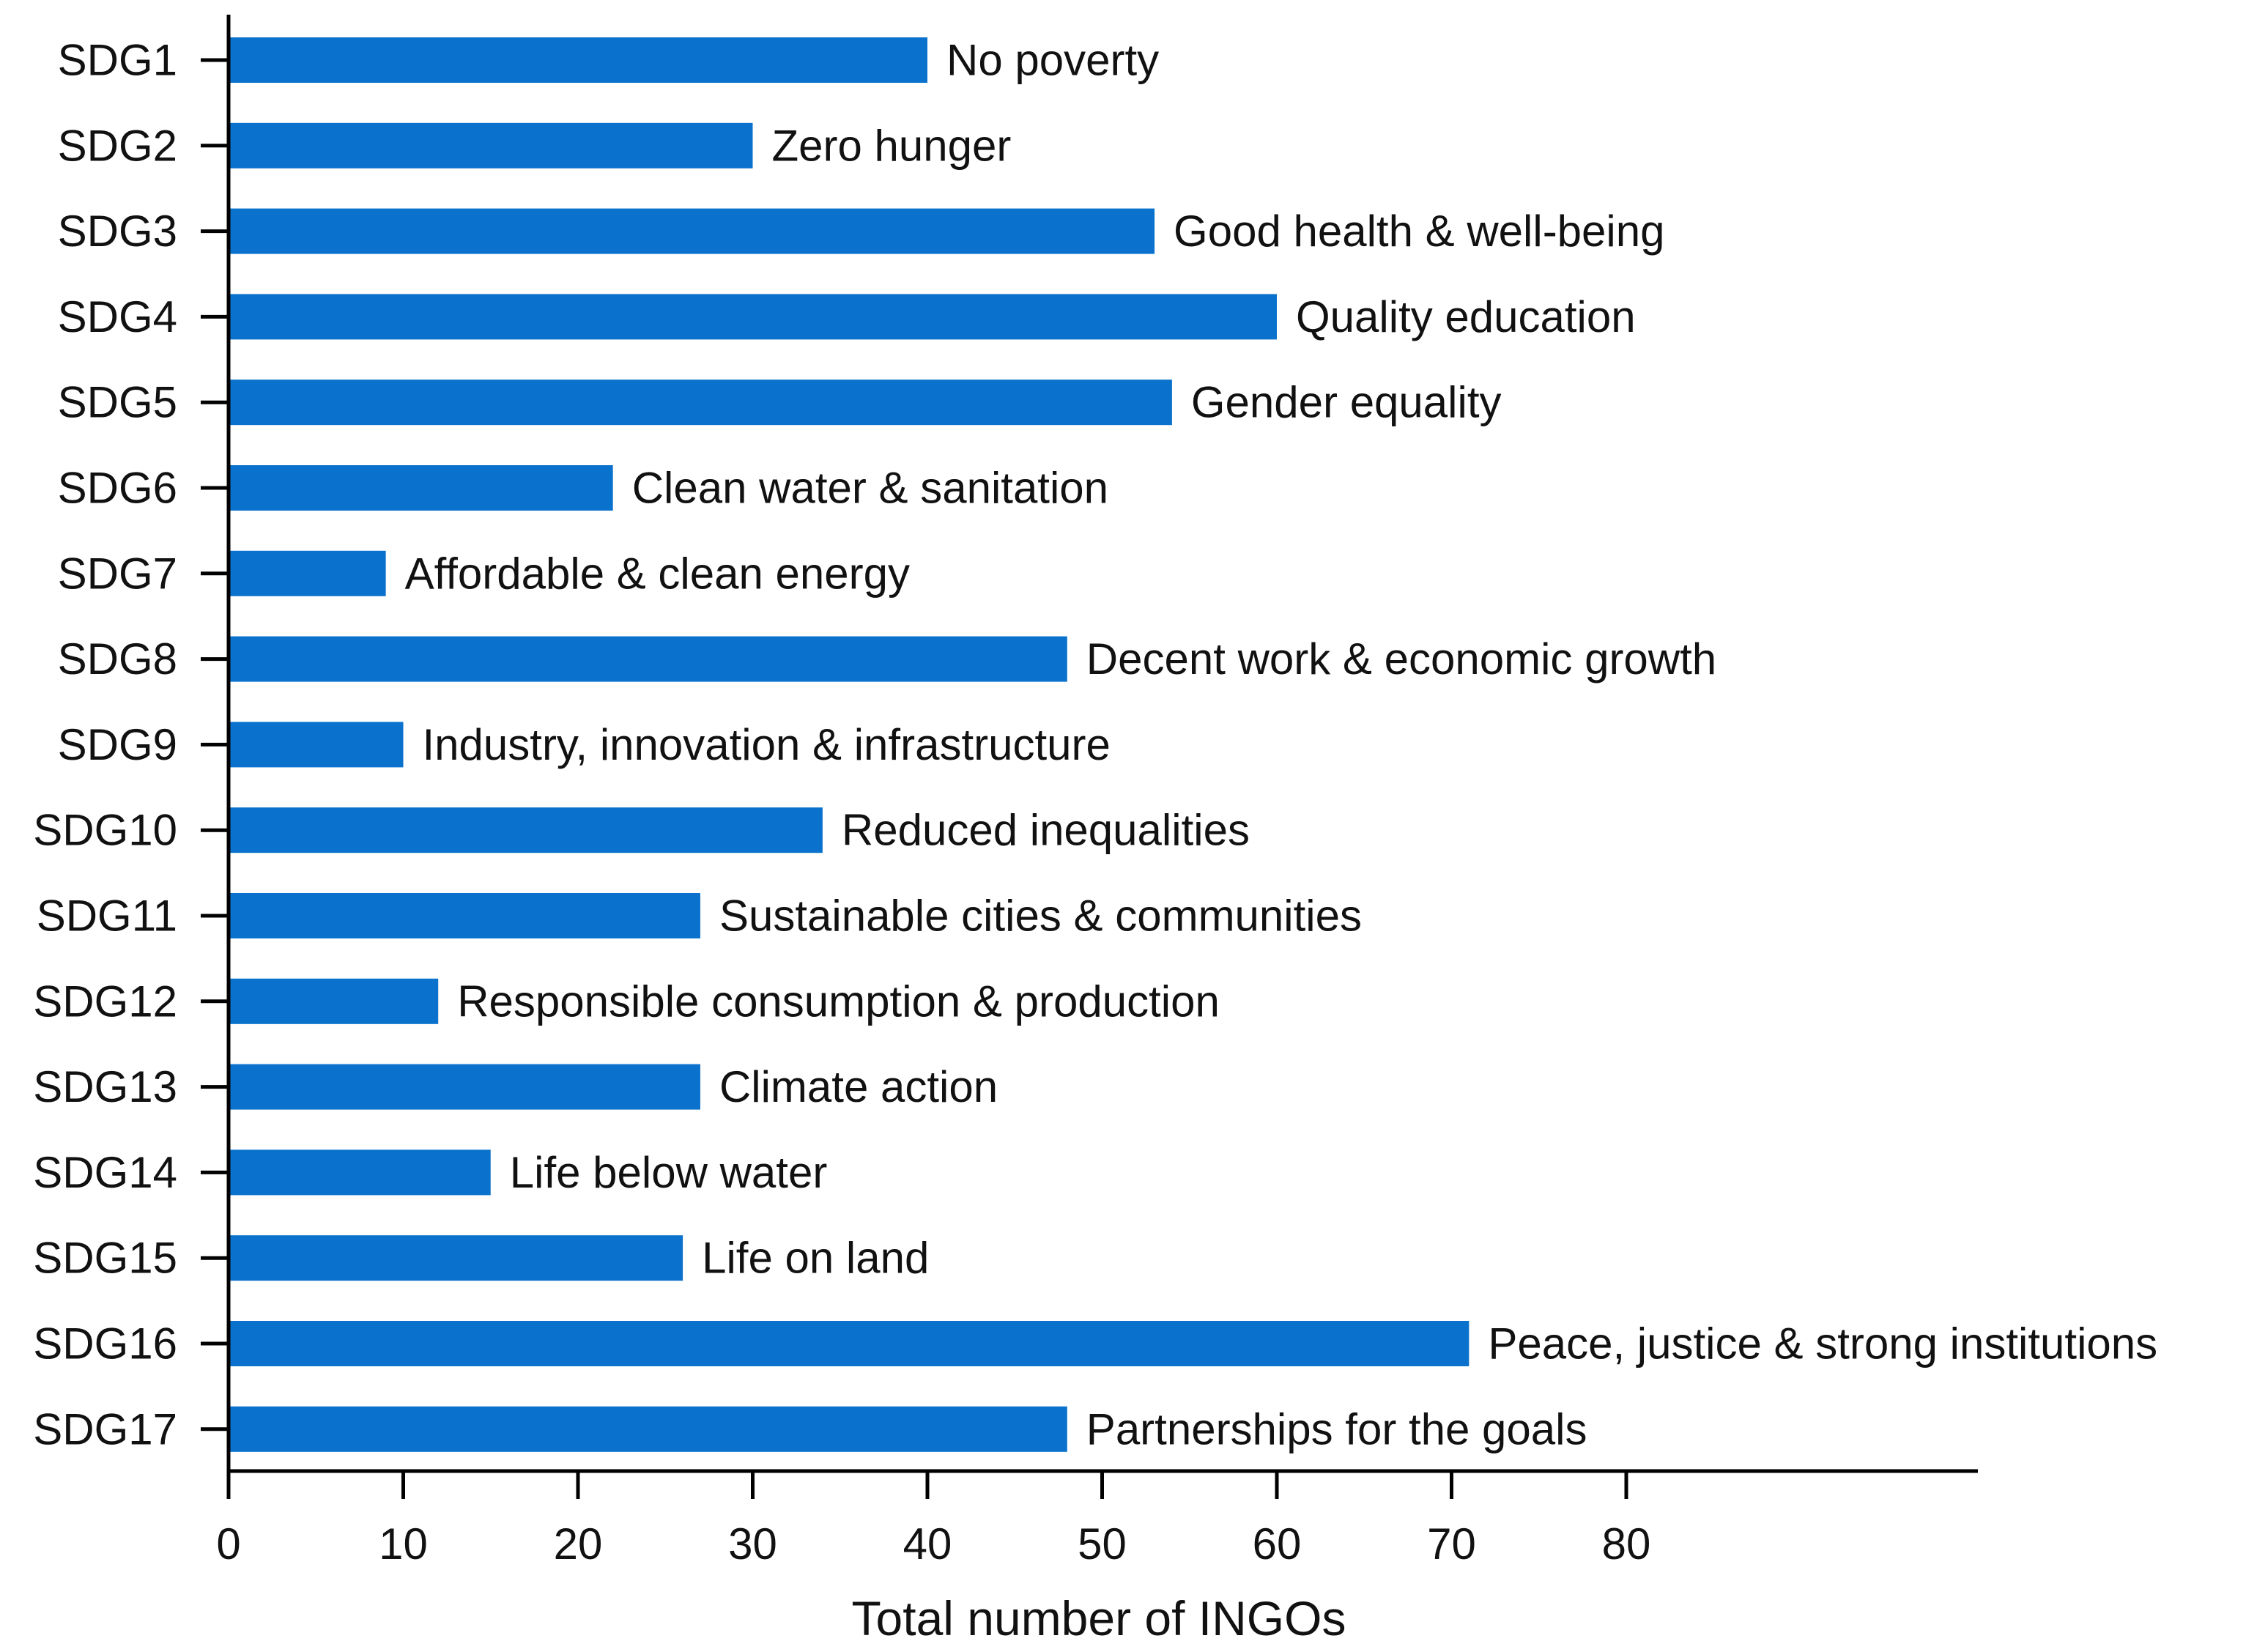 This screenshot has width=2257, height=1652. Describe the element at coordinates (117, 231) in the screenshot. I see `y-tick-label-sdg3: SDG3` at that location.